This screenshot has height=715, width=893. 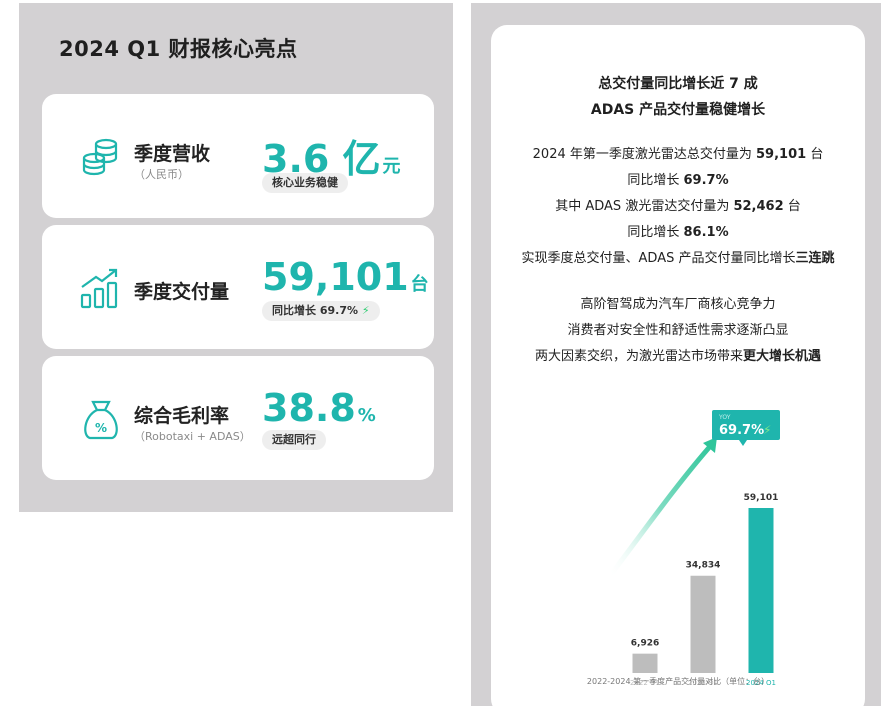 I want to click on deliveries-unit: 台, so click(x=419, y=284).